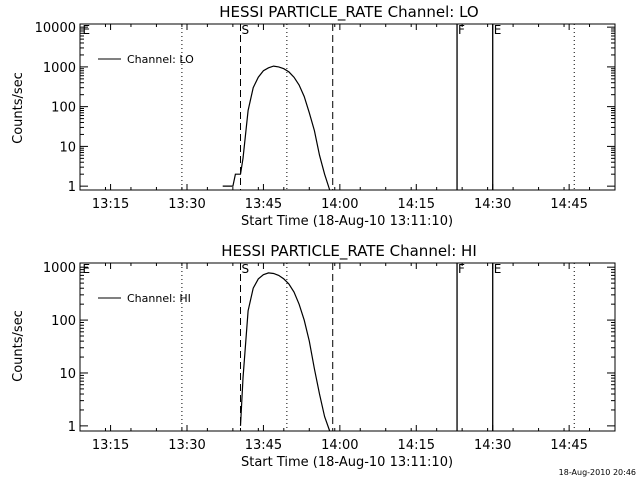  Describe the element at coordinates (160, 59) in the screenshot. I see `legend-label: Channel: LO` at that location.